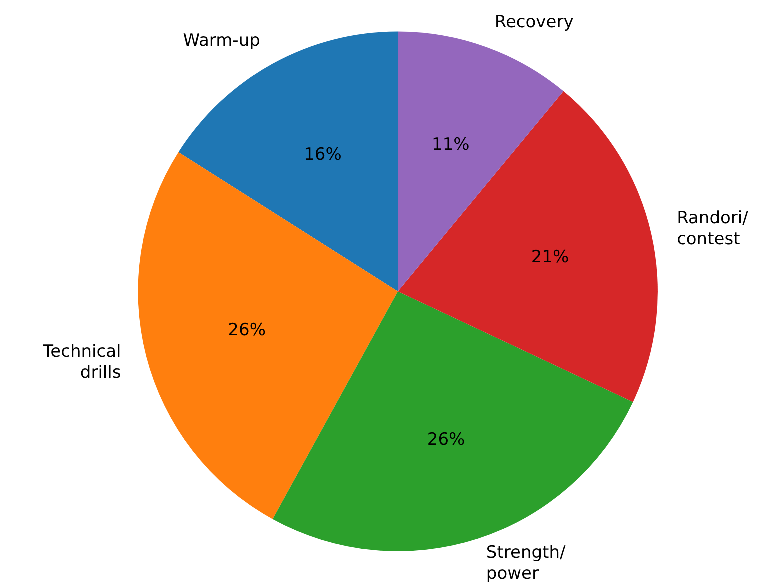  What do you see at coordinates (451, 144) in the screenshot?
I see `data-label: 11%` at bounding box center [451, 144].